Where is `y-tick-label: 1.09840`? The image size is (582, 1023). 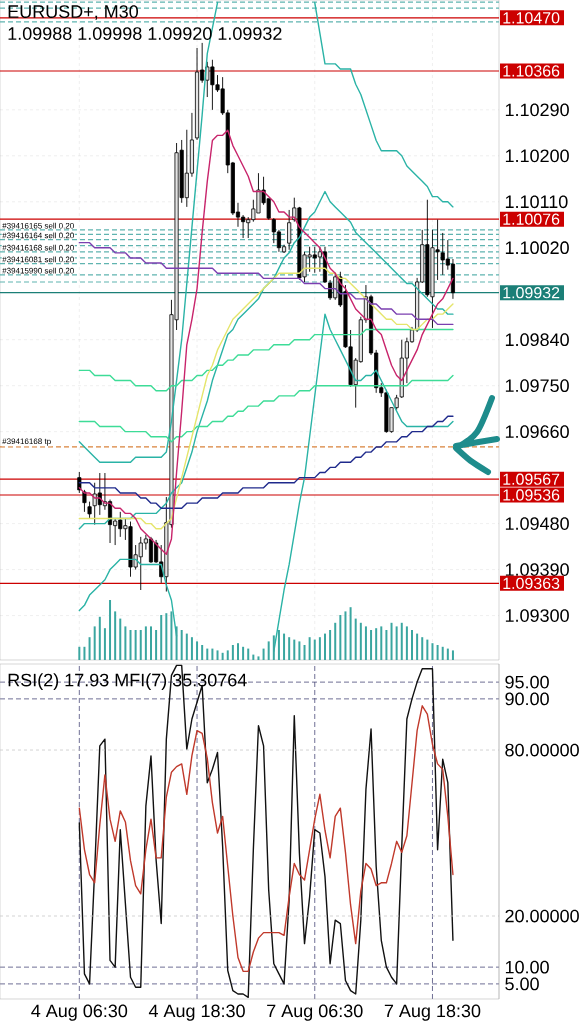 y-tick-label: 1.09840 is located at coordinates (537, 340).